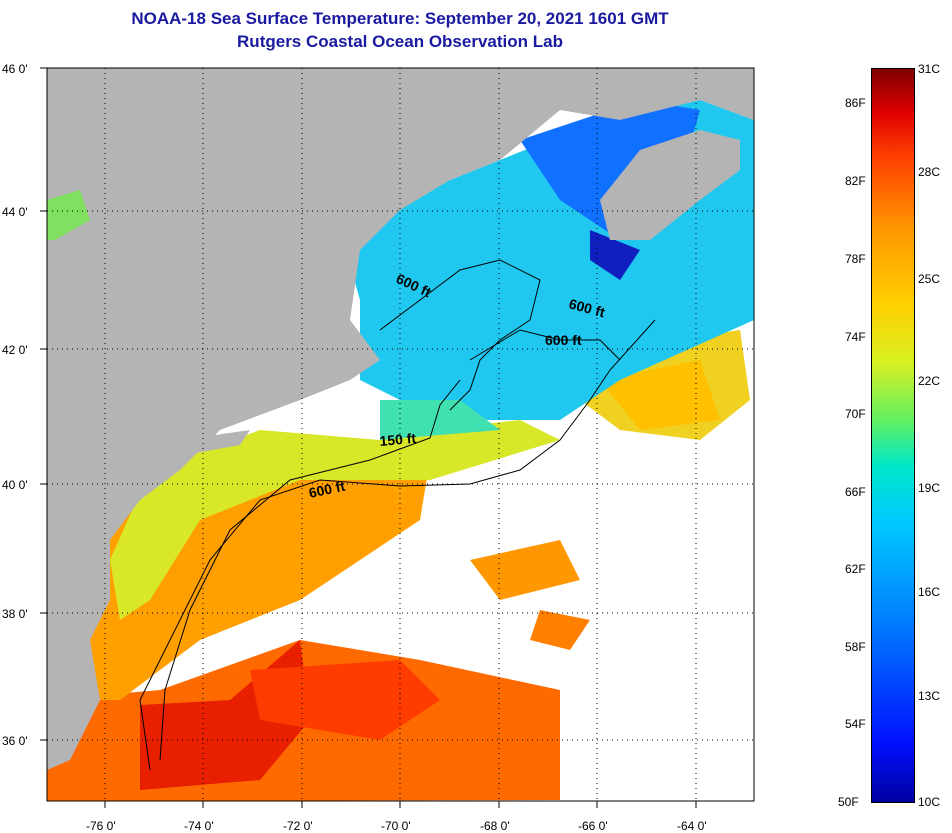 The height and width of the screenshot is (833, 952). Describe the element at coordinates (15, 212) in the screenshot. I see `latitude-label: 44 0'` at that location.